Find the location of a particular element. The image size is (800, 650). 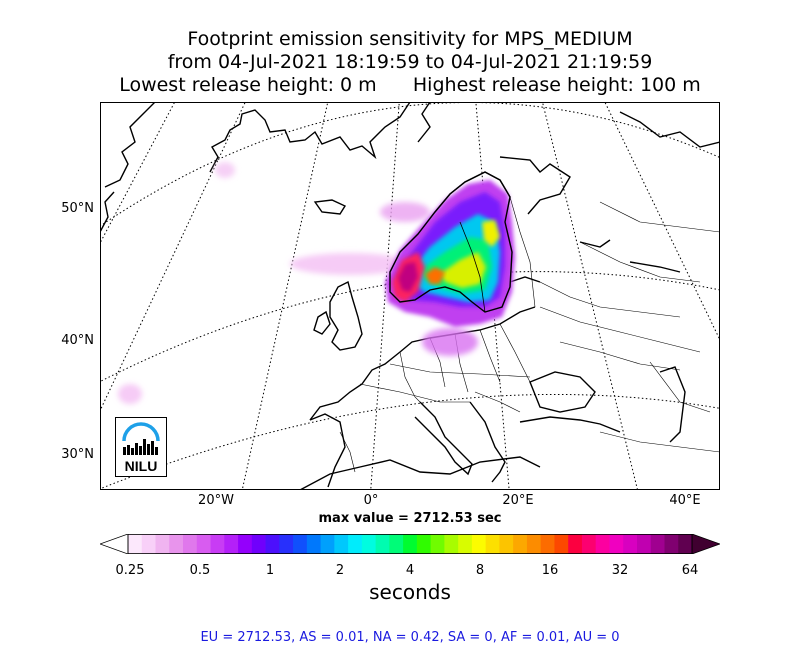

scandinavia-outline is located at coordinates (451, 242).